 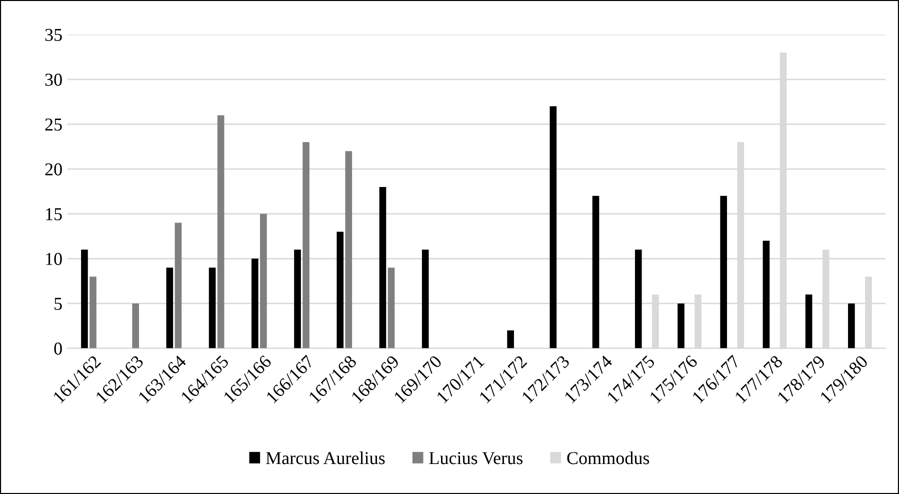 What do you see at coordinates (53, 124) in the screenshot?
I see `y-tick-label: 25` at bounding box center [53, 124].